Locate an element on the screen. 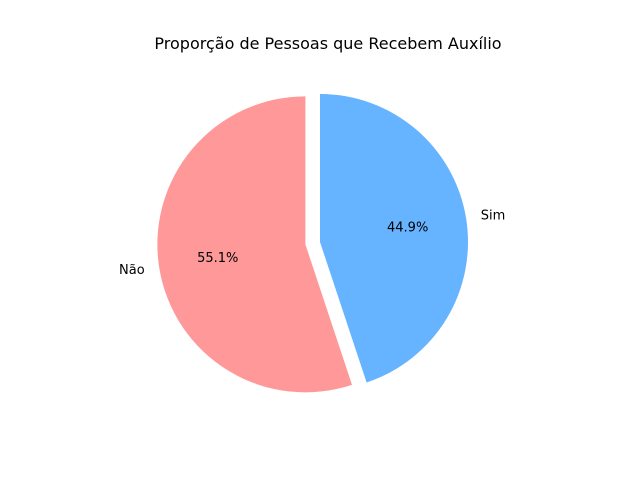 Image resolution: width=640 pixels, height=480 pixels. pct-label-não: 55.1% is located at coordinates (217, 258).